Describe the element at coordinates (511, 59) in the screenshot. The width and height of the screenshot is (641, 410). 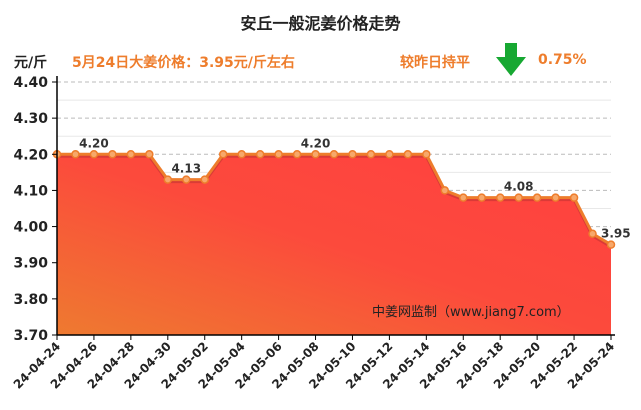
I see `down-arrow-icon` at that location.